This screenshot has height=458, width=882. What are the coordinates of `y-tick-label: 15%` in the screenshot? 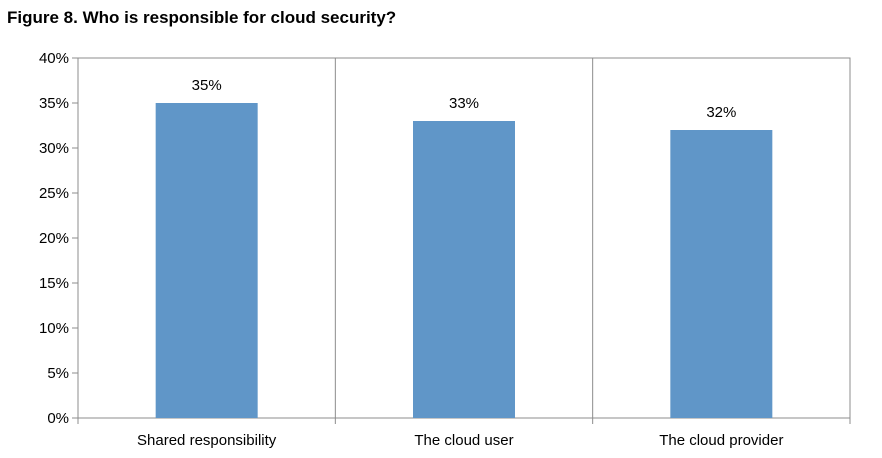 It's located at (54, 283).